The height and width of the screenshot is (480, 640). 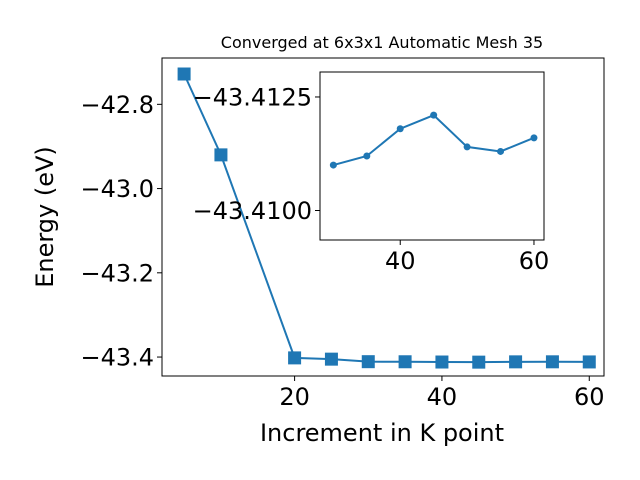 What do you see at coordinates (117, 189) in the screenshot?
I see `y-tick-label: −43.0` at bounding box center [117, 189].